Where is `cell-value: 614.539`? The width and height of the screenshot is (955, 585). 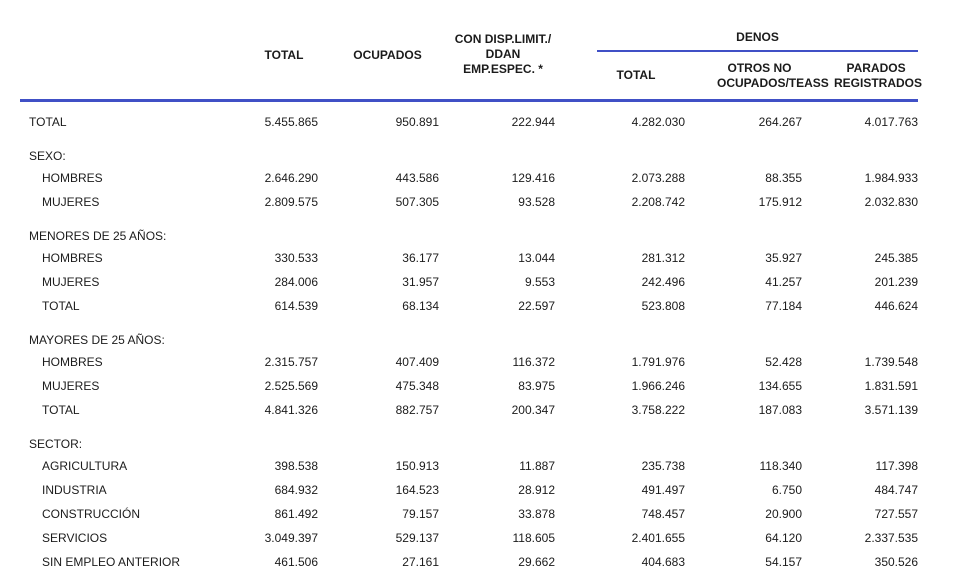
cell-value: 614.539 is located at coordinates (296, 306).